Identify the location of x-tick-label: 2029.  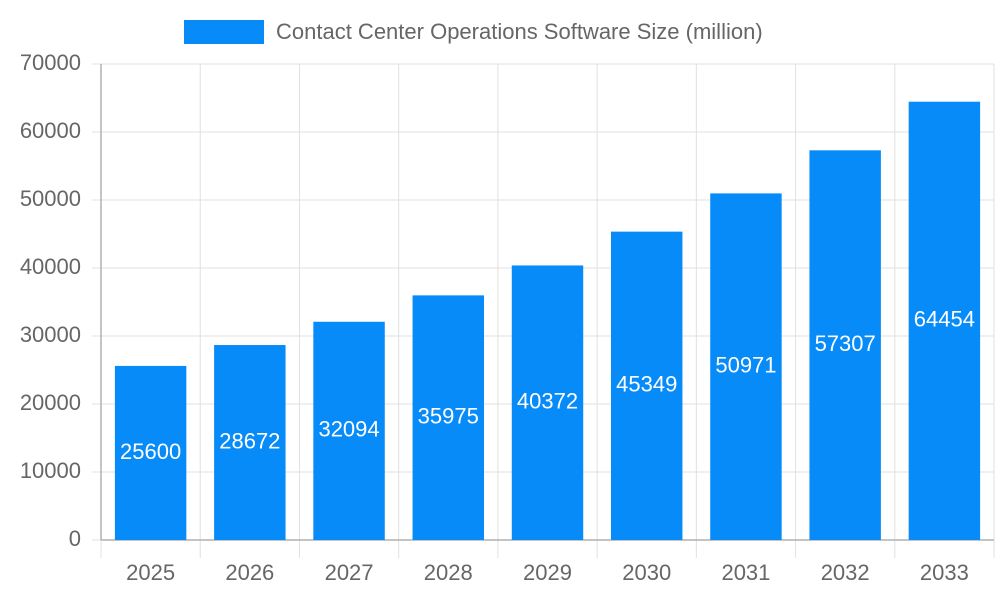
(547, 572).